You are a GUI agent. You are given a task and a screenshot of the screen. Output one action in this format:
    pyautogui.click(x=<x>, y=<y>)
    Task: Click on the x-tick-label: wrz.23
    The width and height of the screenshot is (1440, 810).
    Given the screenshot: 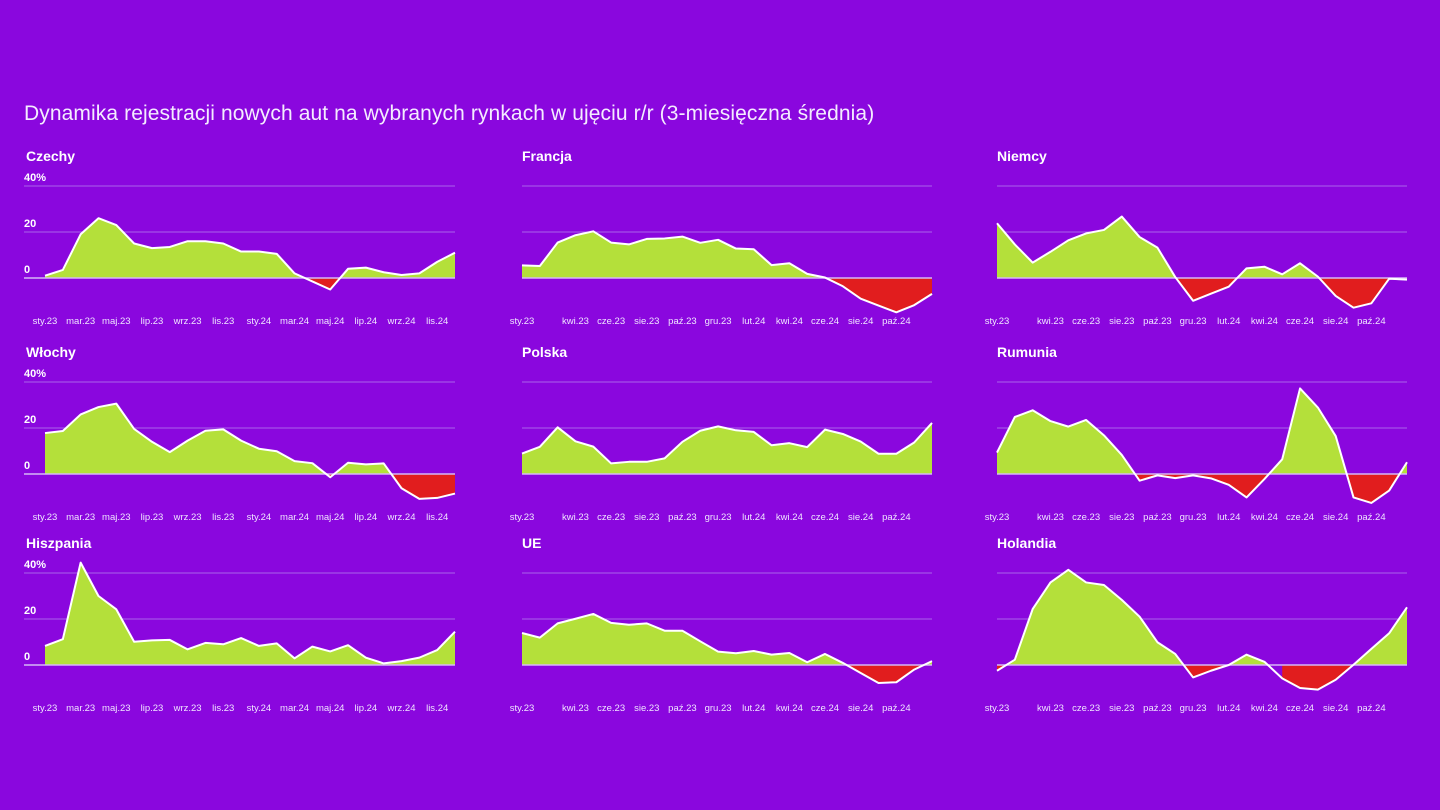 What is the action you would take?
    pyautogui.click(x=187, y=708)
    